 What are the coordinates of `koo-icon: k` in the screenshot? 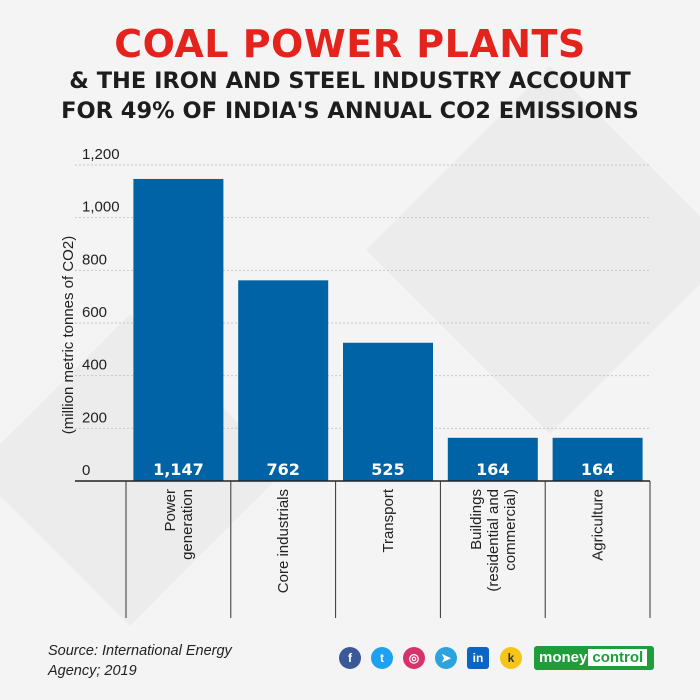 It's located at (511, 658).